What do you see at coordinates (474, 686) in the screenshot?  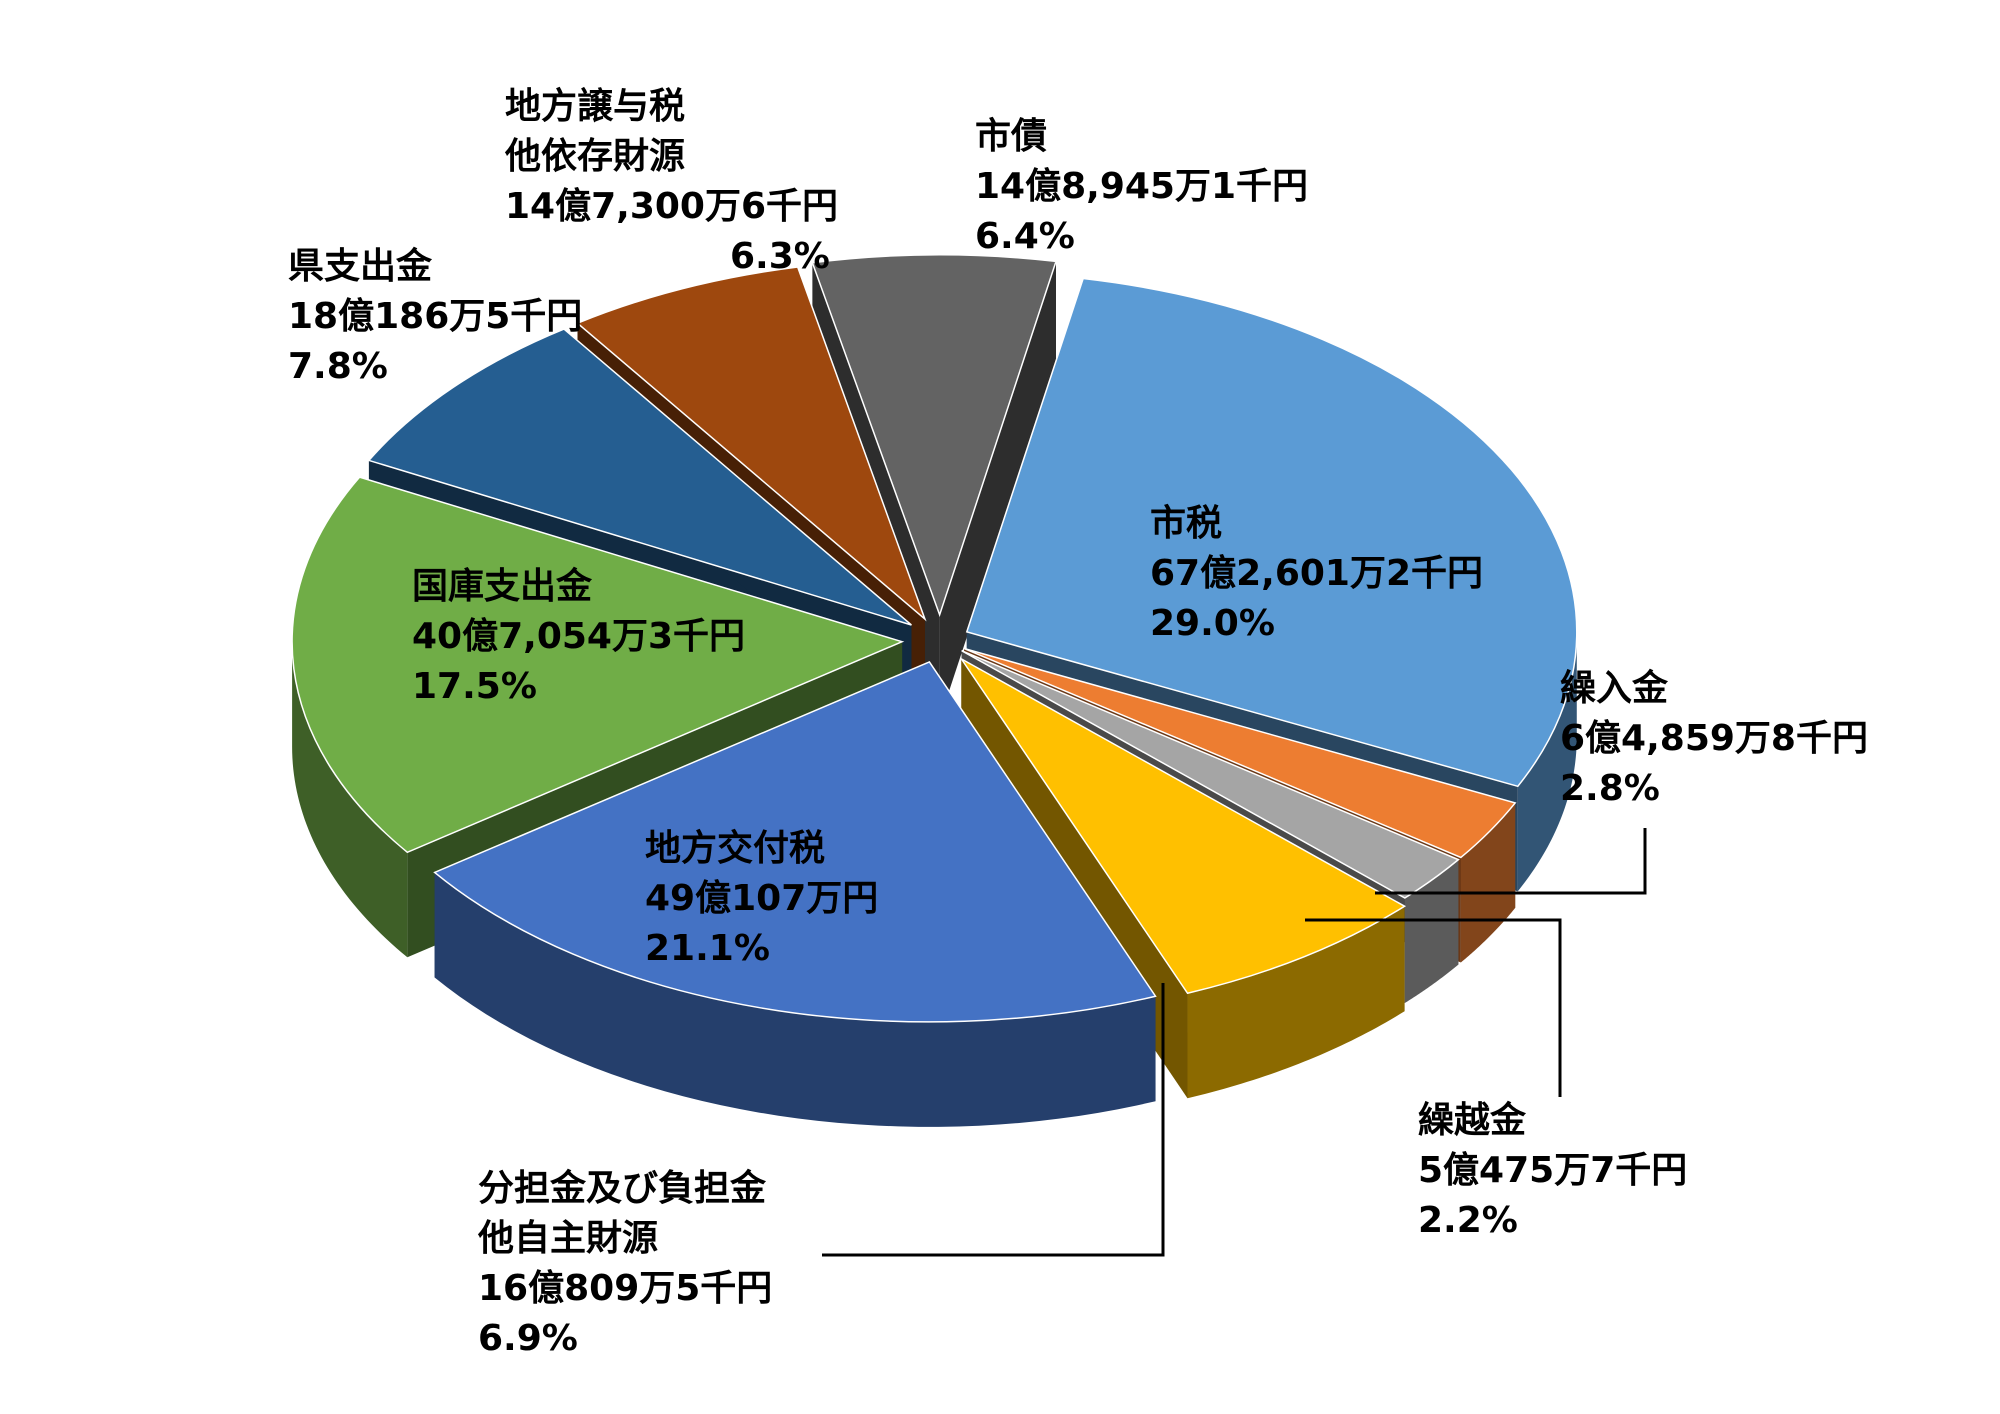 I see `label-percent: 17.5%` at bounding box center [474, 686].